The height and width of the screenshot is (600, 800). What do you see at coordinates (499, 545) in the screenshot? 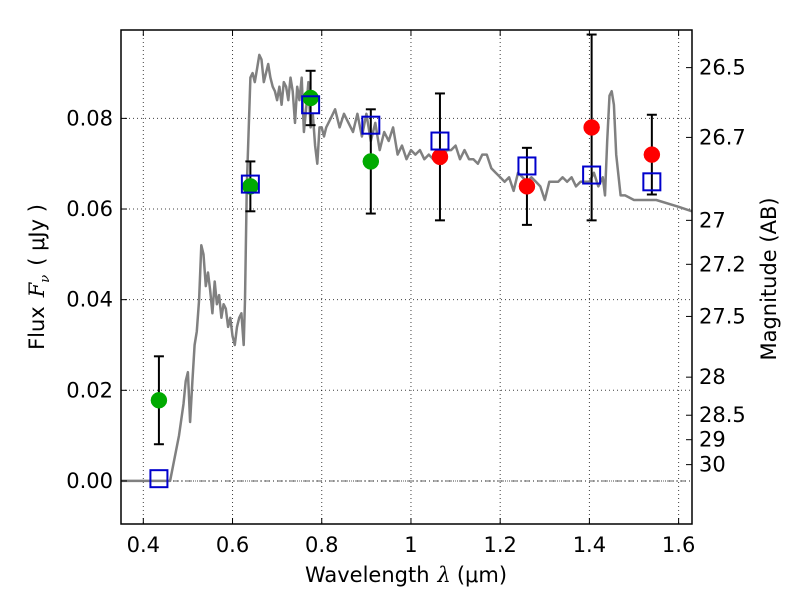
I see `x-tick-label: 1.2` at bounding box center [499, 545].